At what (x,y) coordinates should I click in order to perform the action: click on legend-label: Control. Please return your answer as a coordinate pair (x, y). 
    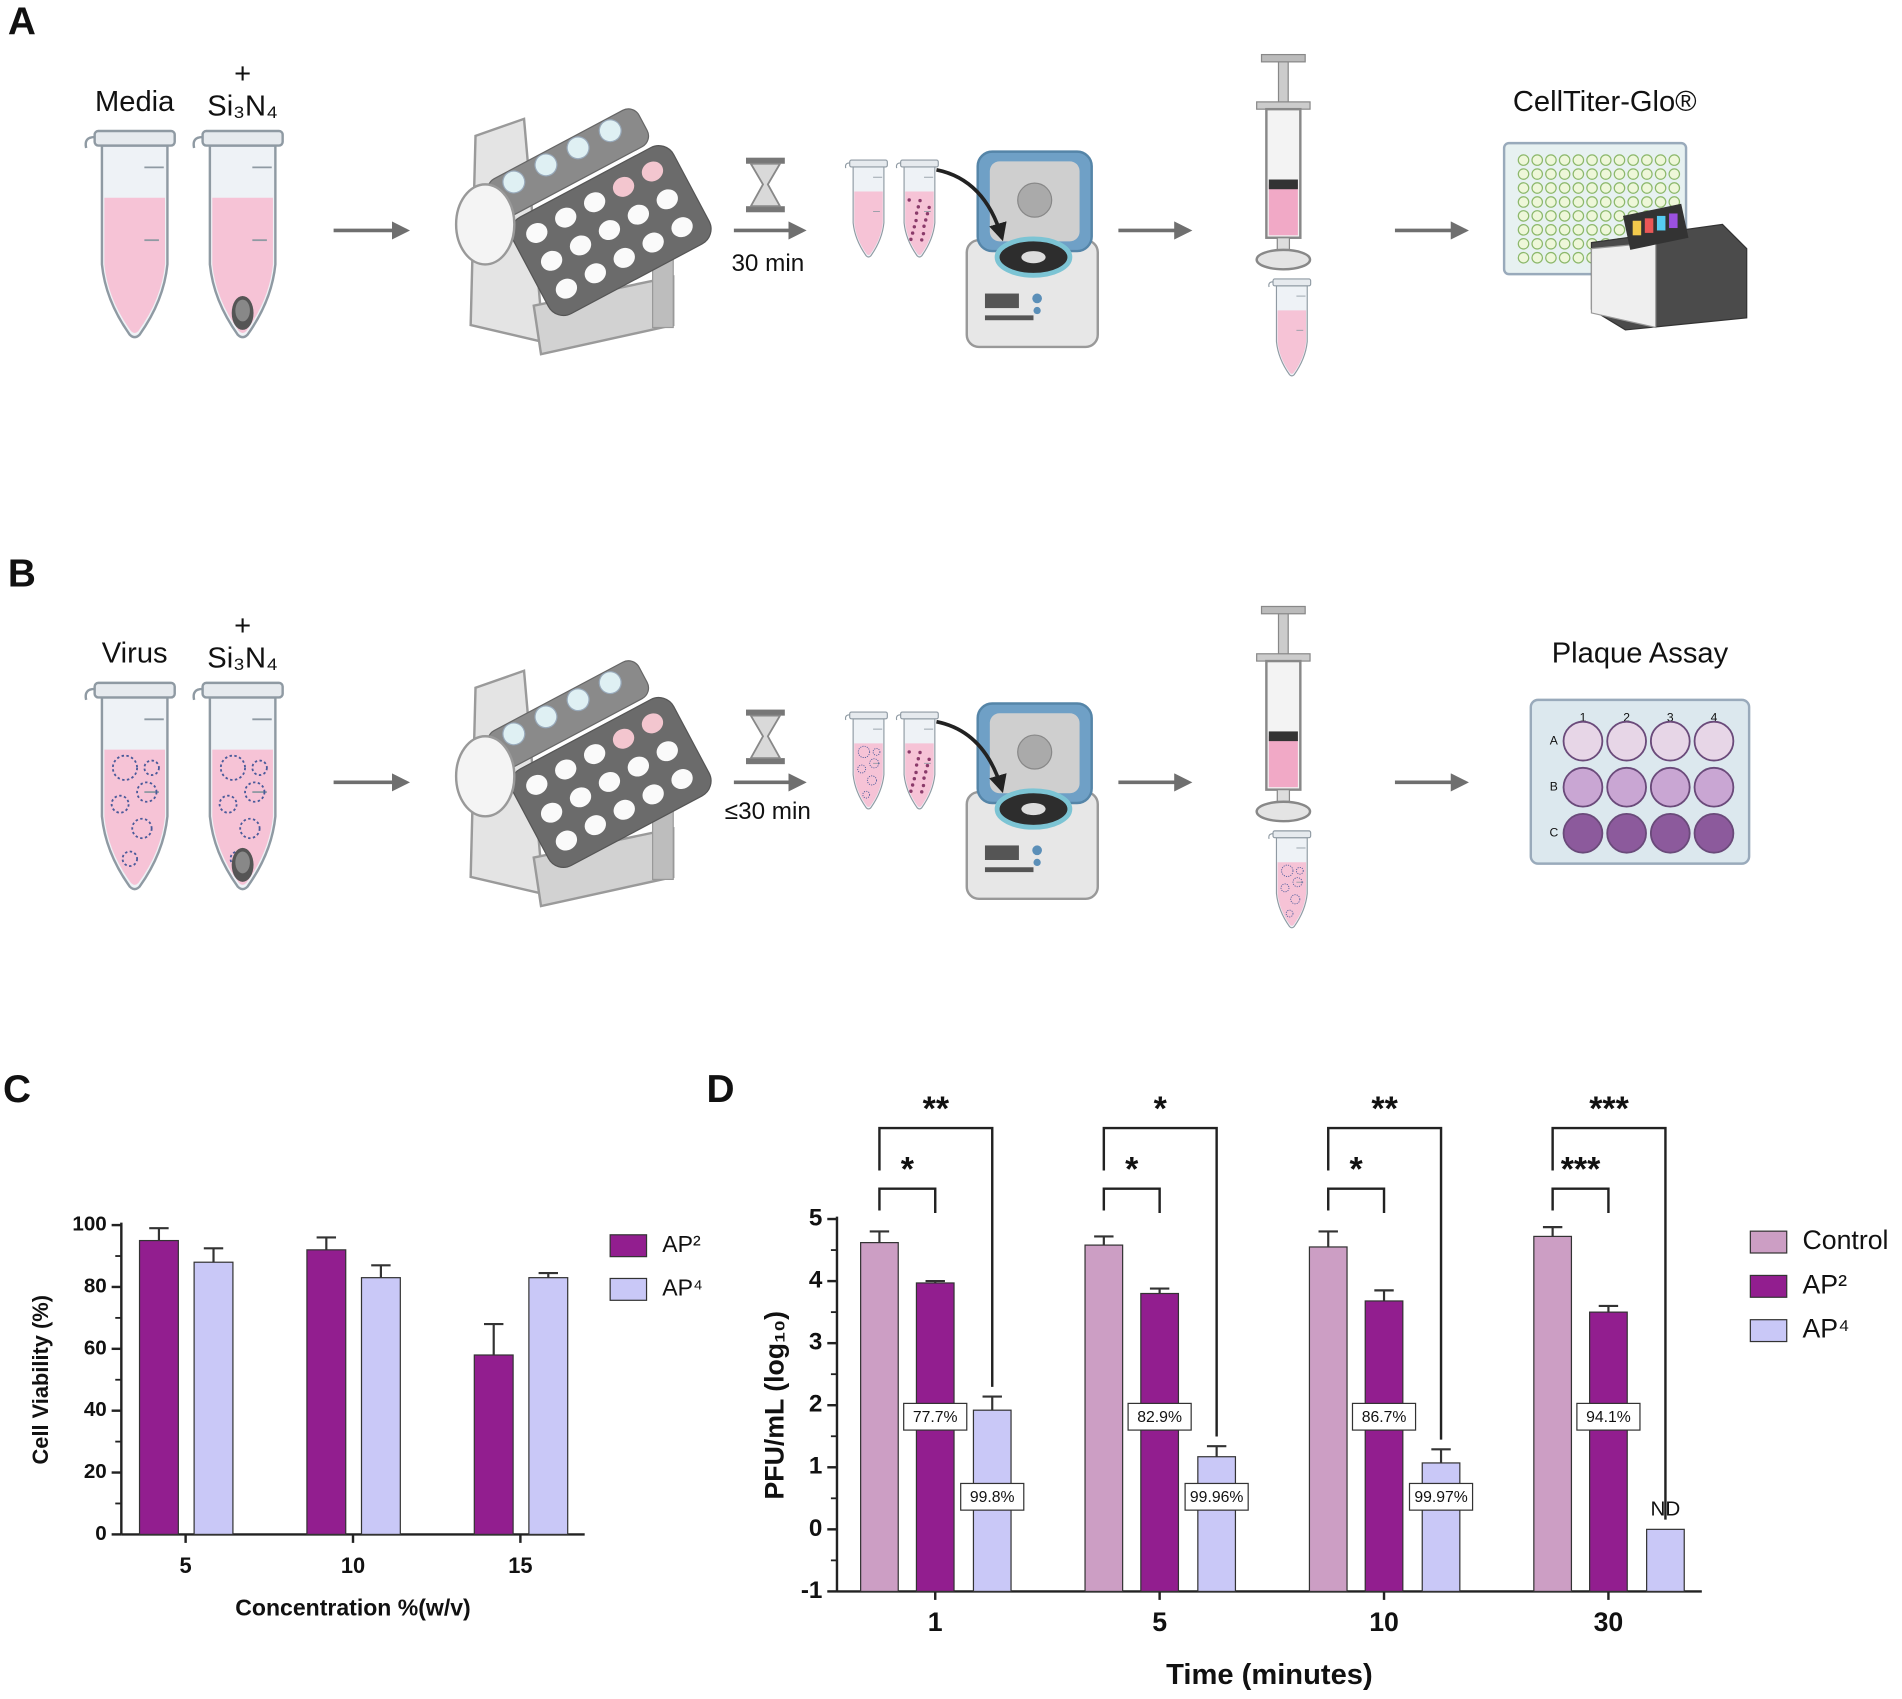
    Looking at the image, I should click on (1846, 1240).